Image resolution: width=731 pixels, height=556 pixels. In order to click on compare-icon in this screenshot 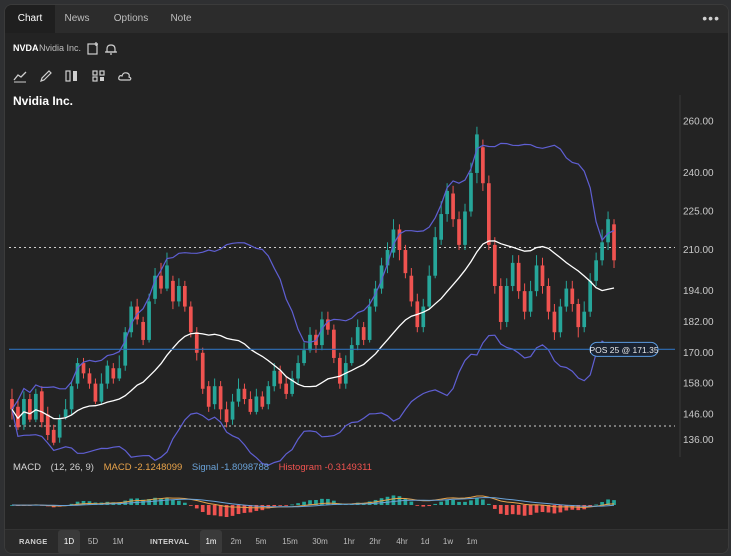, I will do `click(72, 76)`.